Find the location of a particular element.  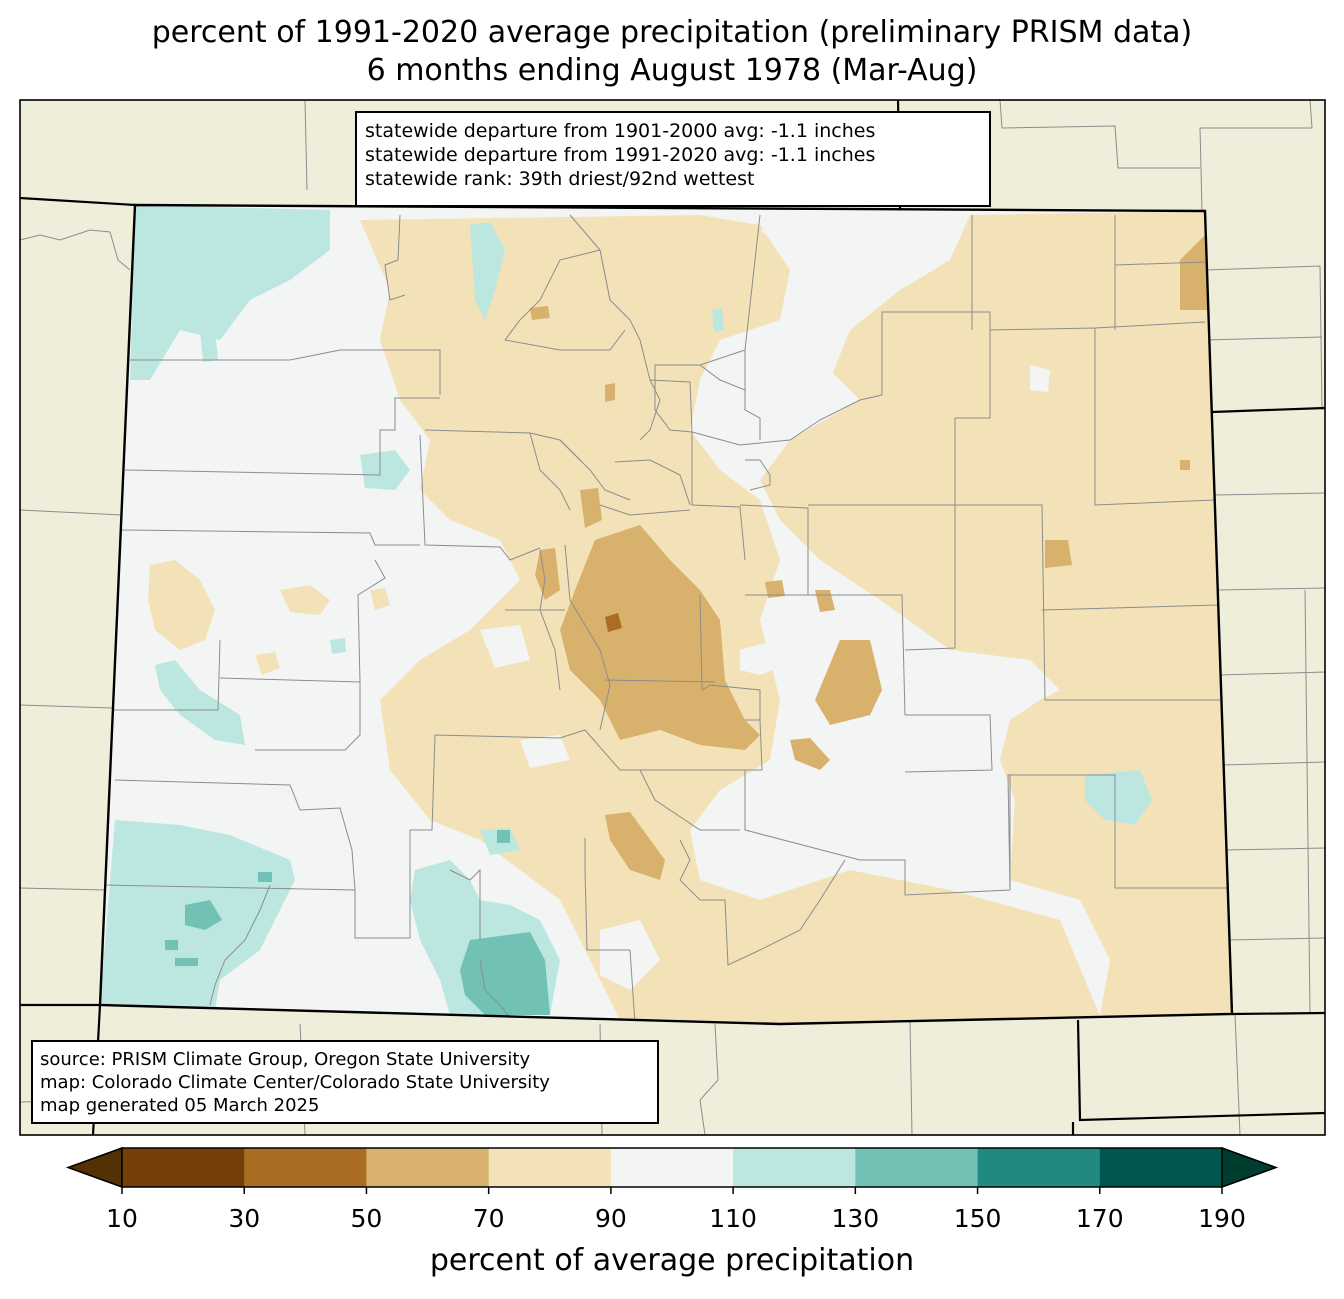

colorbar-tick-label: 90 is located at coordinates (610, 1218).